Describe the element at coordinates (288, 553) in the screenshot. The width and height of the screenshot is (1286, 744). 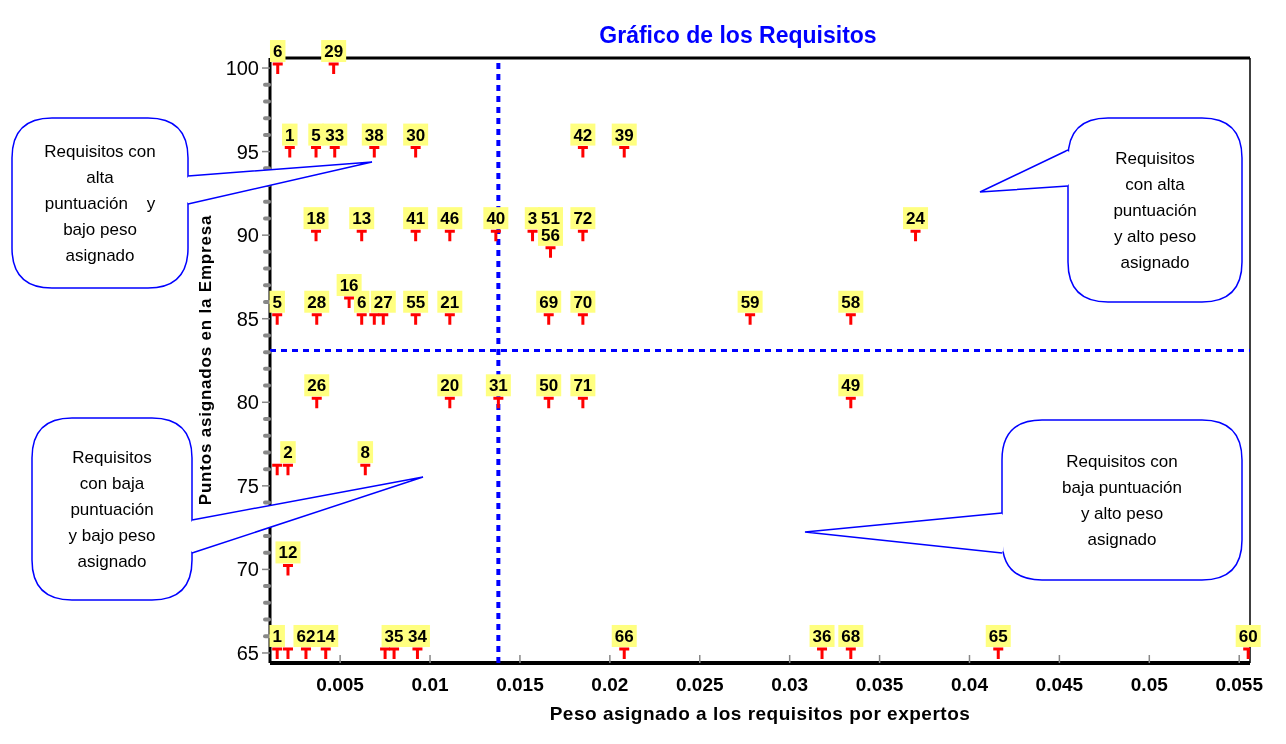
I see `annotation: 12` at that location.